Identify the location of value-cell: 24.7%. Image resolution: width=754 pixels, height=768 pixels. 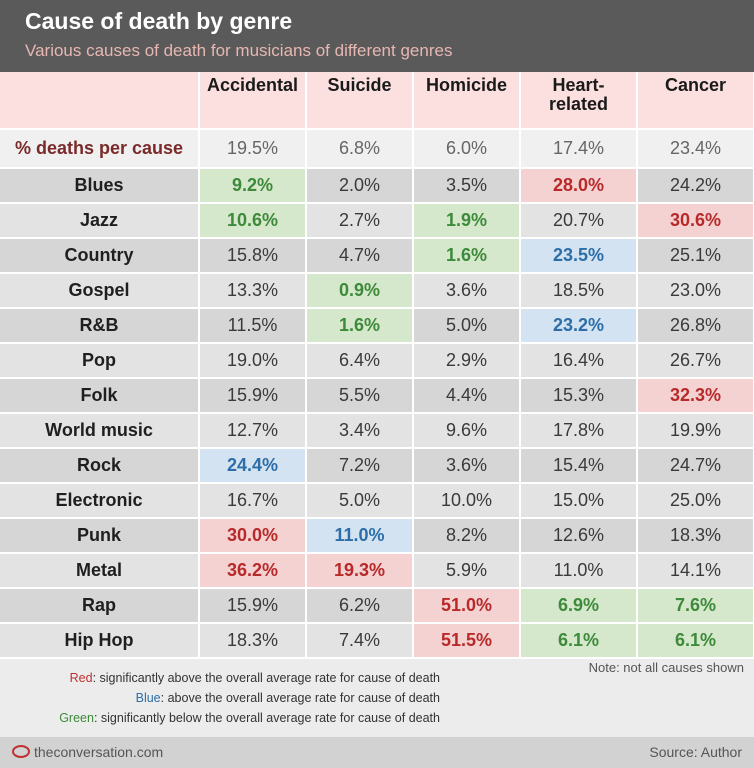
(695, 466).